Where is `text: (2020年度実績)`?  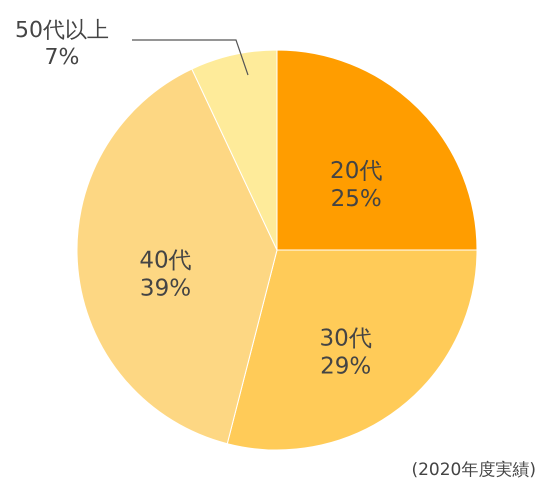 text: (2020年度実績) is located at coordinates (473, 470).